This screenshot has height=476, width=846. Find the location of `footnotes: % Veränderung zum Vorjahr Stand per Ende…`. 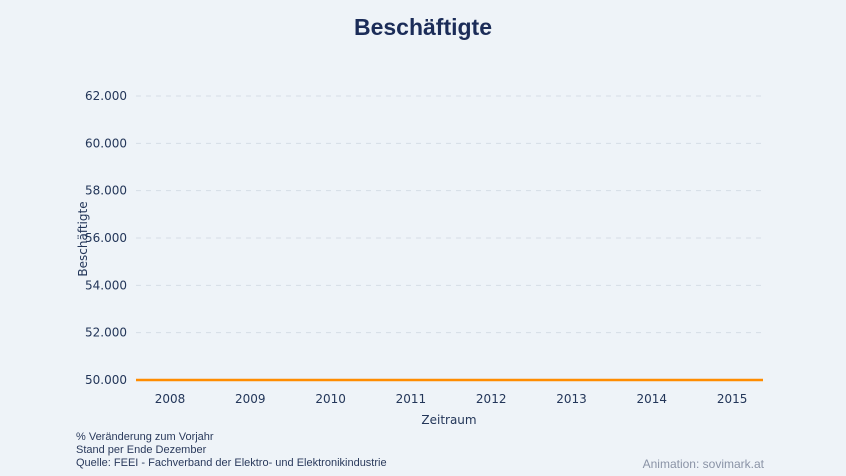

footnotes: % Veränderung zum Vorjahr Stand per Ende… is located at coordinates (231, 450).